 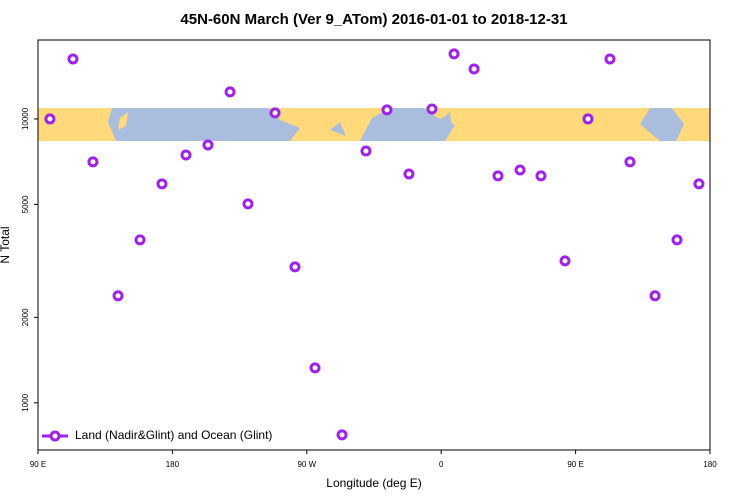 I want to click on lake, so click(x=338, y=129).